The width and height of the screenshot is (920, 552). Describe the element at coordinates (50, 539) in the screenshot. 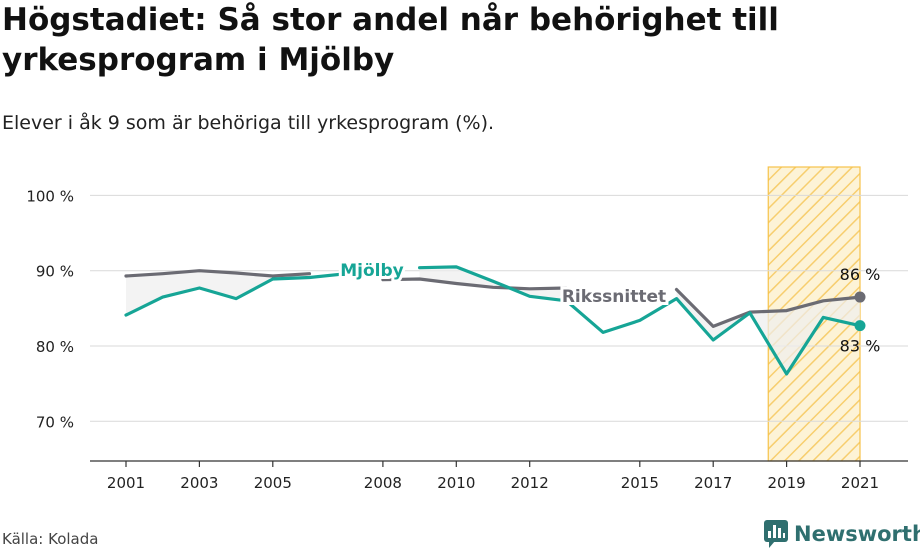

I see `source-note: Källa: Kolada` at that location.